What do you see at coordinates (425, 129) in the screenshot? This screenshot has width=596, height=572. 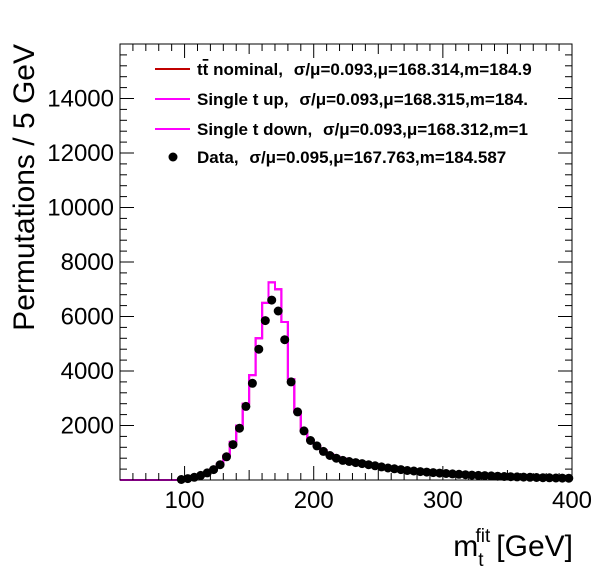 I see `legend-stats-single-t-down: σ/μ=0.093,μ=168.312,m=1` at bounding box center [425, 129].